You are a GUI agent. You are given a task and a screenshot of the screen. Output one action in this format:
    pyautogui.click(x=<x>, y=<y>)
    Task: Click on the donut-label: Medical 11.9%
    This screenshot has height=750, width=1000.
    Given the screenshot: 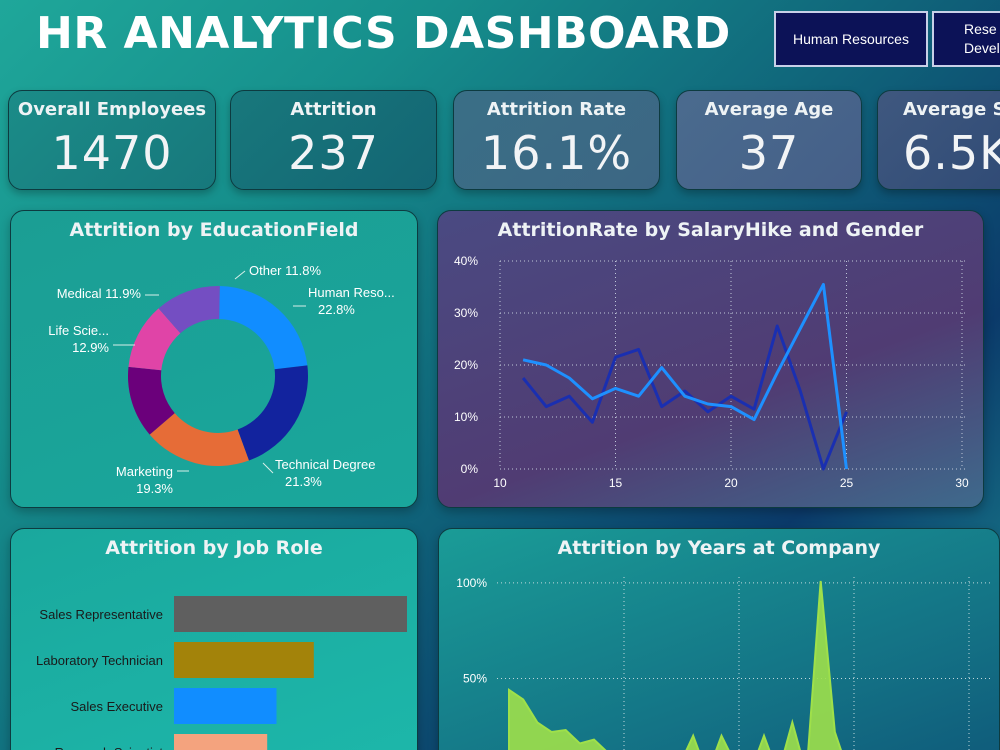 What is the action you would take?
    pyautogui.click(x=99, y=293)
    